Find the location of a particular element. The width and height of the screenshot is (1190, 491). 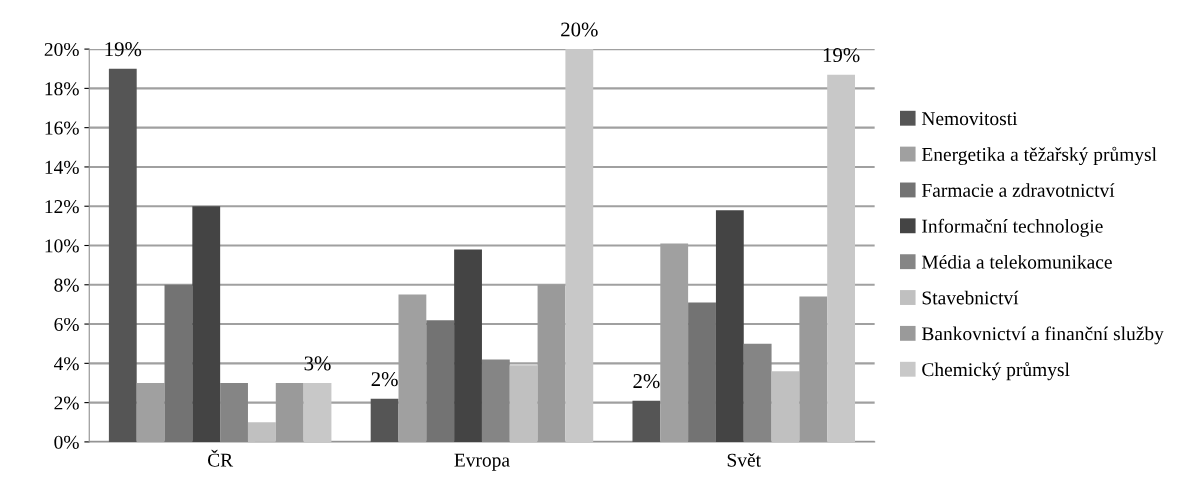

legend-label: Energetika a těžařský průmysl is located at coordinates (1039, 156).